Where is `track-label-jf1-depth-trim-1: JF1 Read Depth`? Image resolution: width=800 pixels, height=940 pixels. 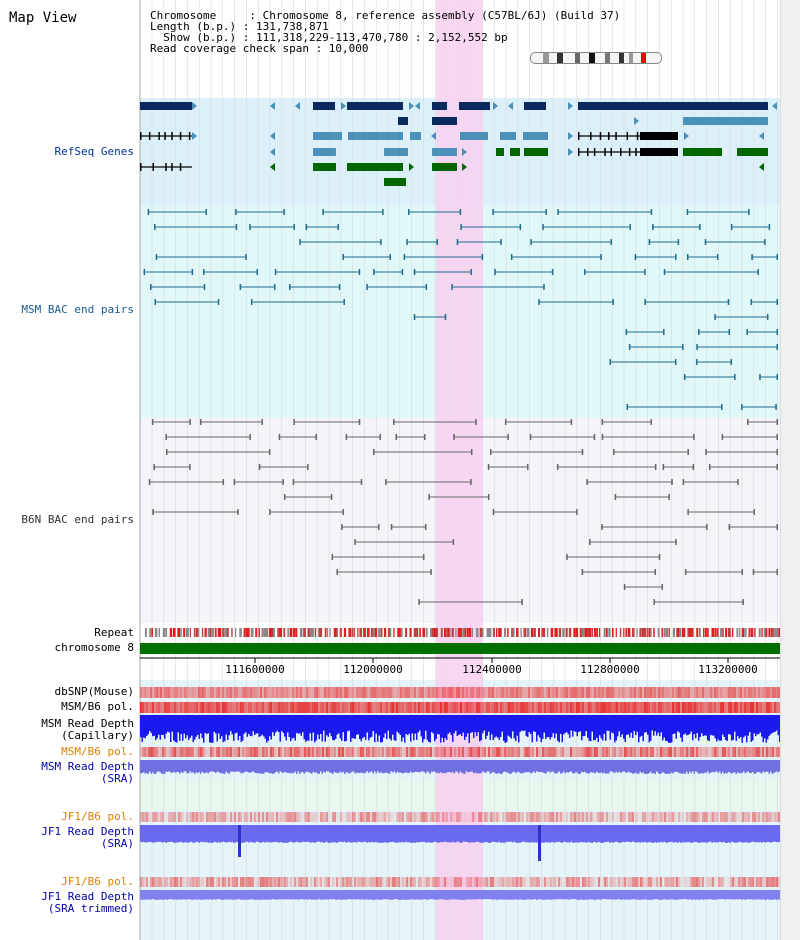
track-label-jf1-depth-trim-1: JF1 Read Depth is located at coordinates (87, 896).